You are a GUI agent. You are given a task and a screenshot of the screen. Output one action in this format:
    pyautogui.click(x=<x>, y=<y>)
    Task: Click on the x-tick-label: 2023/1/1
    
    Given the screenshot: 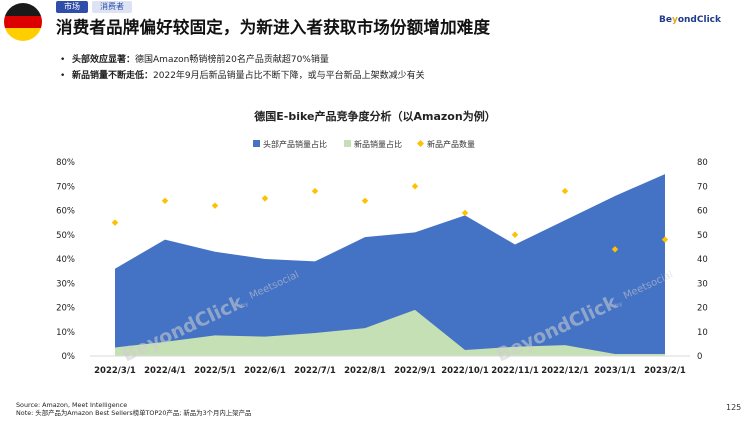 What is the action you would take?
    pyautogui.click(x=615, y=371)
    